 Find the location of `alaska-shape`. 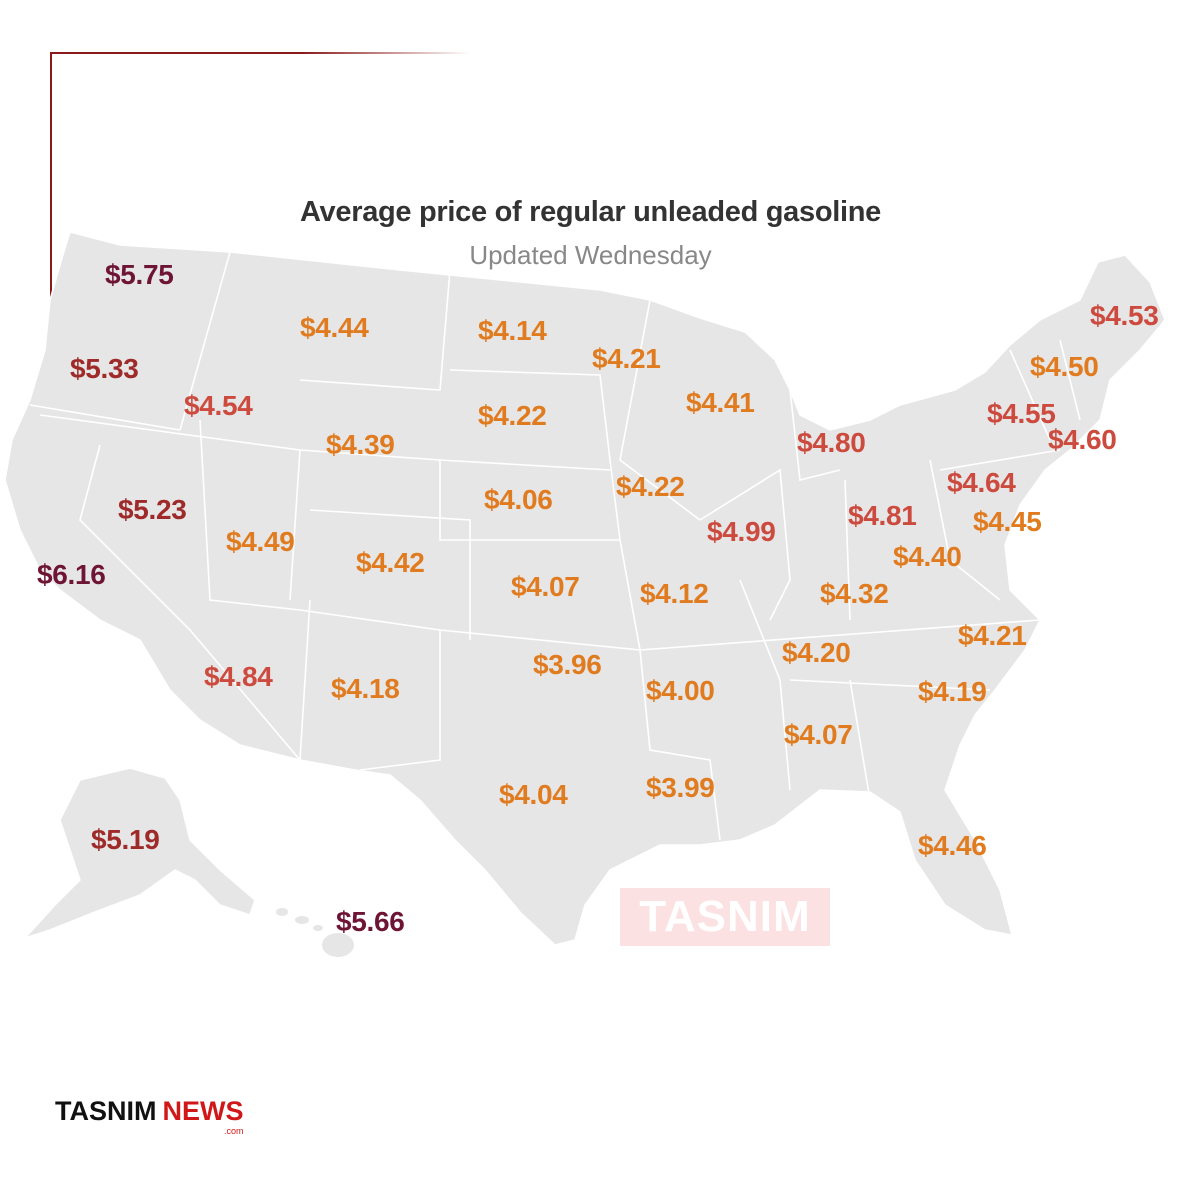

alaska-shape is located at coordinates (139, 853).